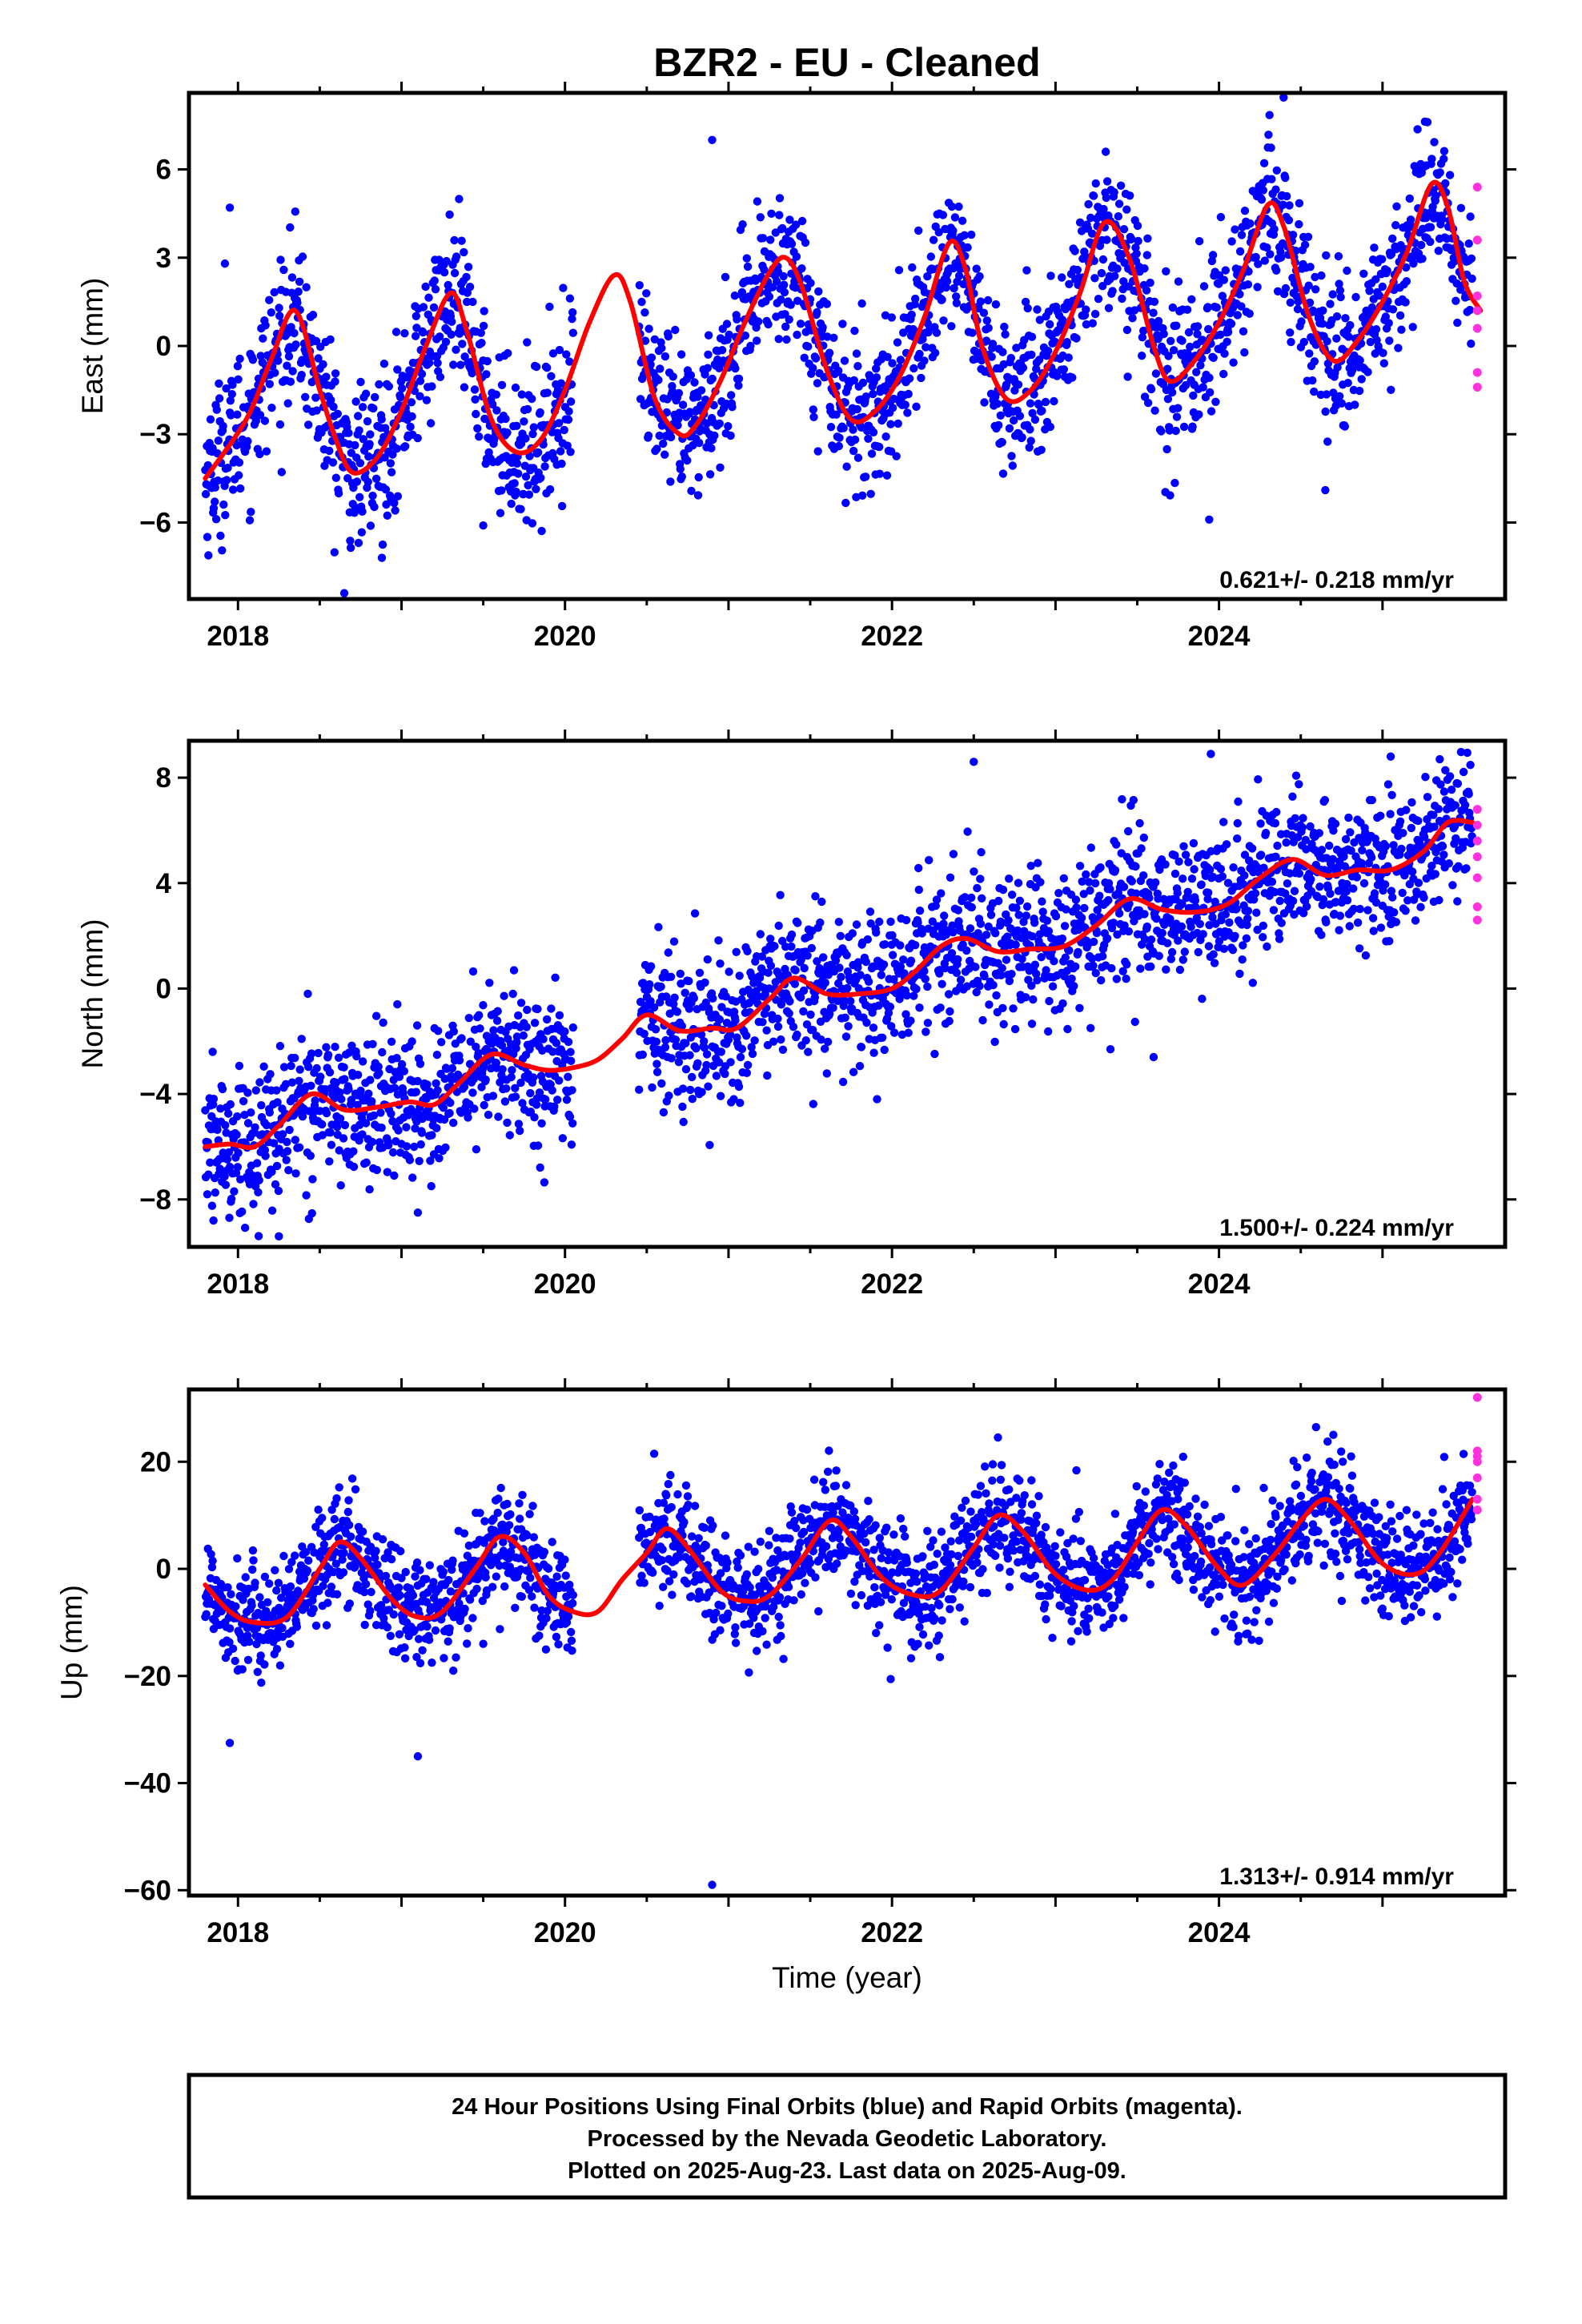 The height and width of the screenshot is (2324, 1582). I want to click on east-x-tick-label: 2022, so click(892, 636).